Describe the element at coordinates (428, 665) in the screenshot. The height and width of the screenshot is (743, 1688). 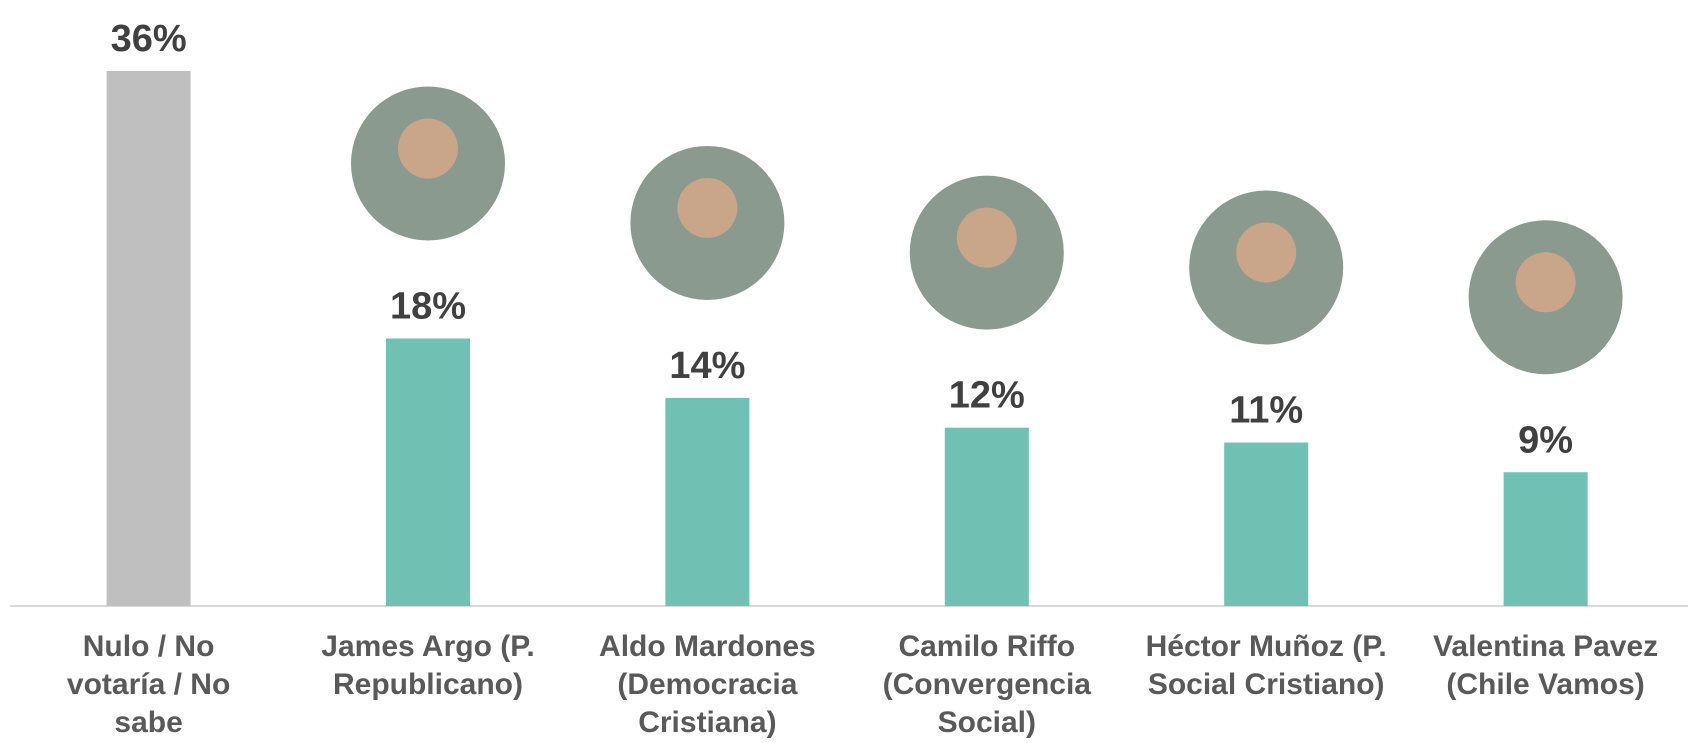
I see `x-tick-label: James Argo (P. Republicano)` at that location.